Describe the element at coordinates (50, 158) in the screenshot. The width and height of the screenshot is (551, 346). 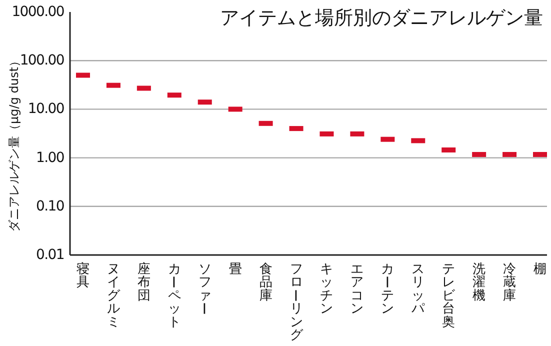
I see `y-tick-label: 1.00` at that location.